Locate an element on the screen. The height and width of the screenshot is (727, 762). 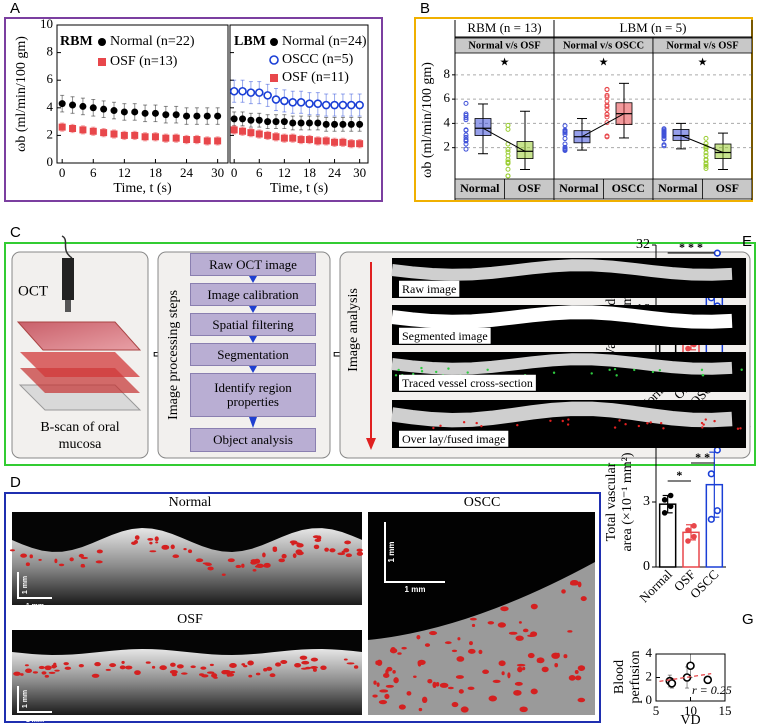
probe is located at coordinates (68, 279).